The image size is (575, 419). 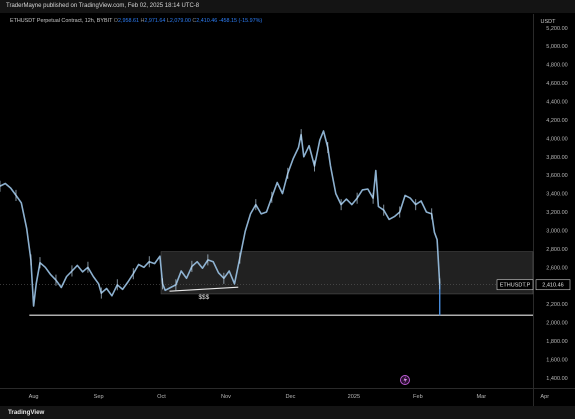 I want to click on current-price-tag-value: 2,410.46, so click(x=552, y=286).